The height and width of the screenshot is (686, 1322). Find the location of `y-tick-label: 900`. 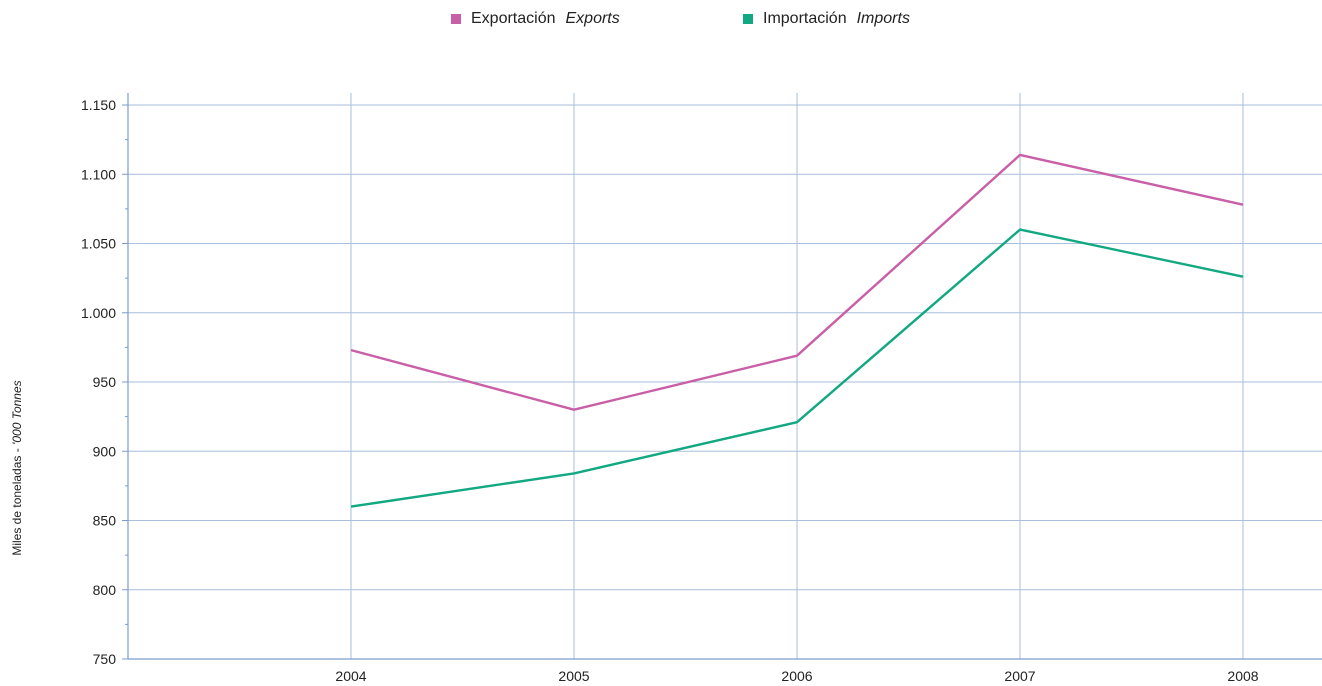

y-tick-label: 900 is located at coordinates (105, 451).